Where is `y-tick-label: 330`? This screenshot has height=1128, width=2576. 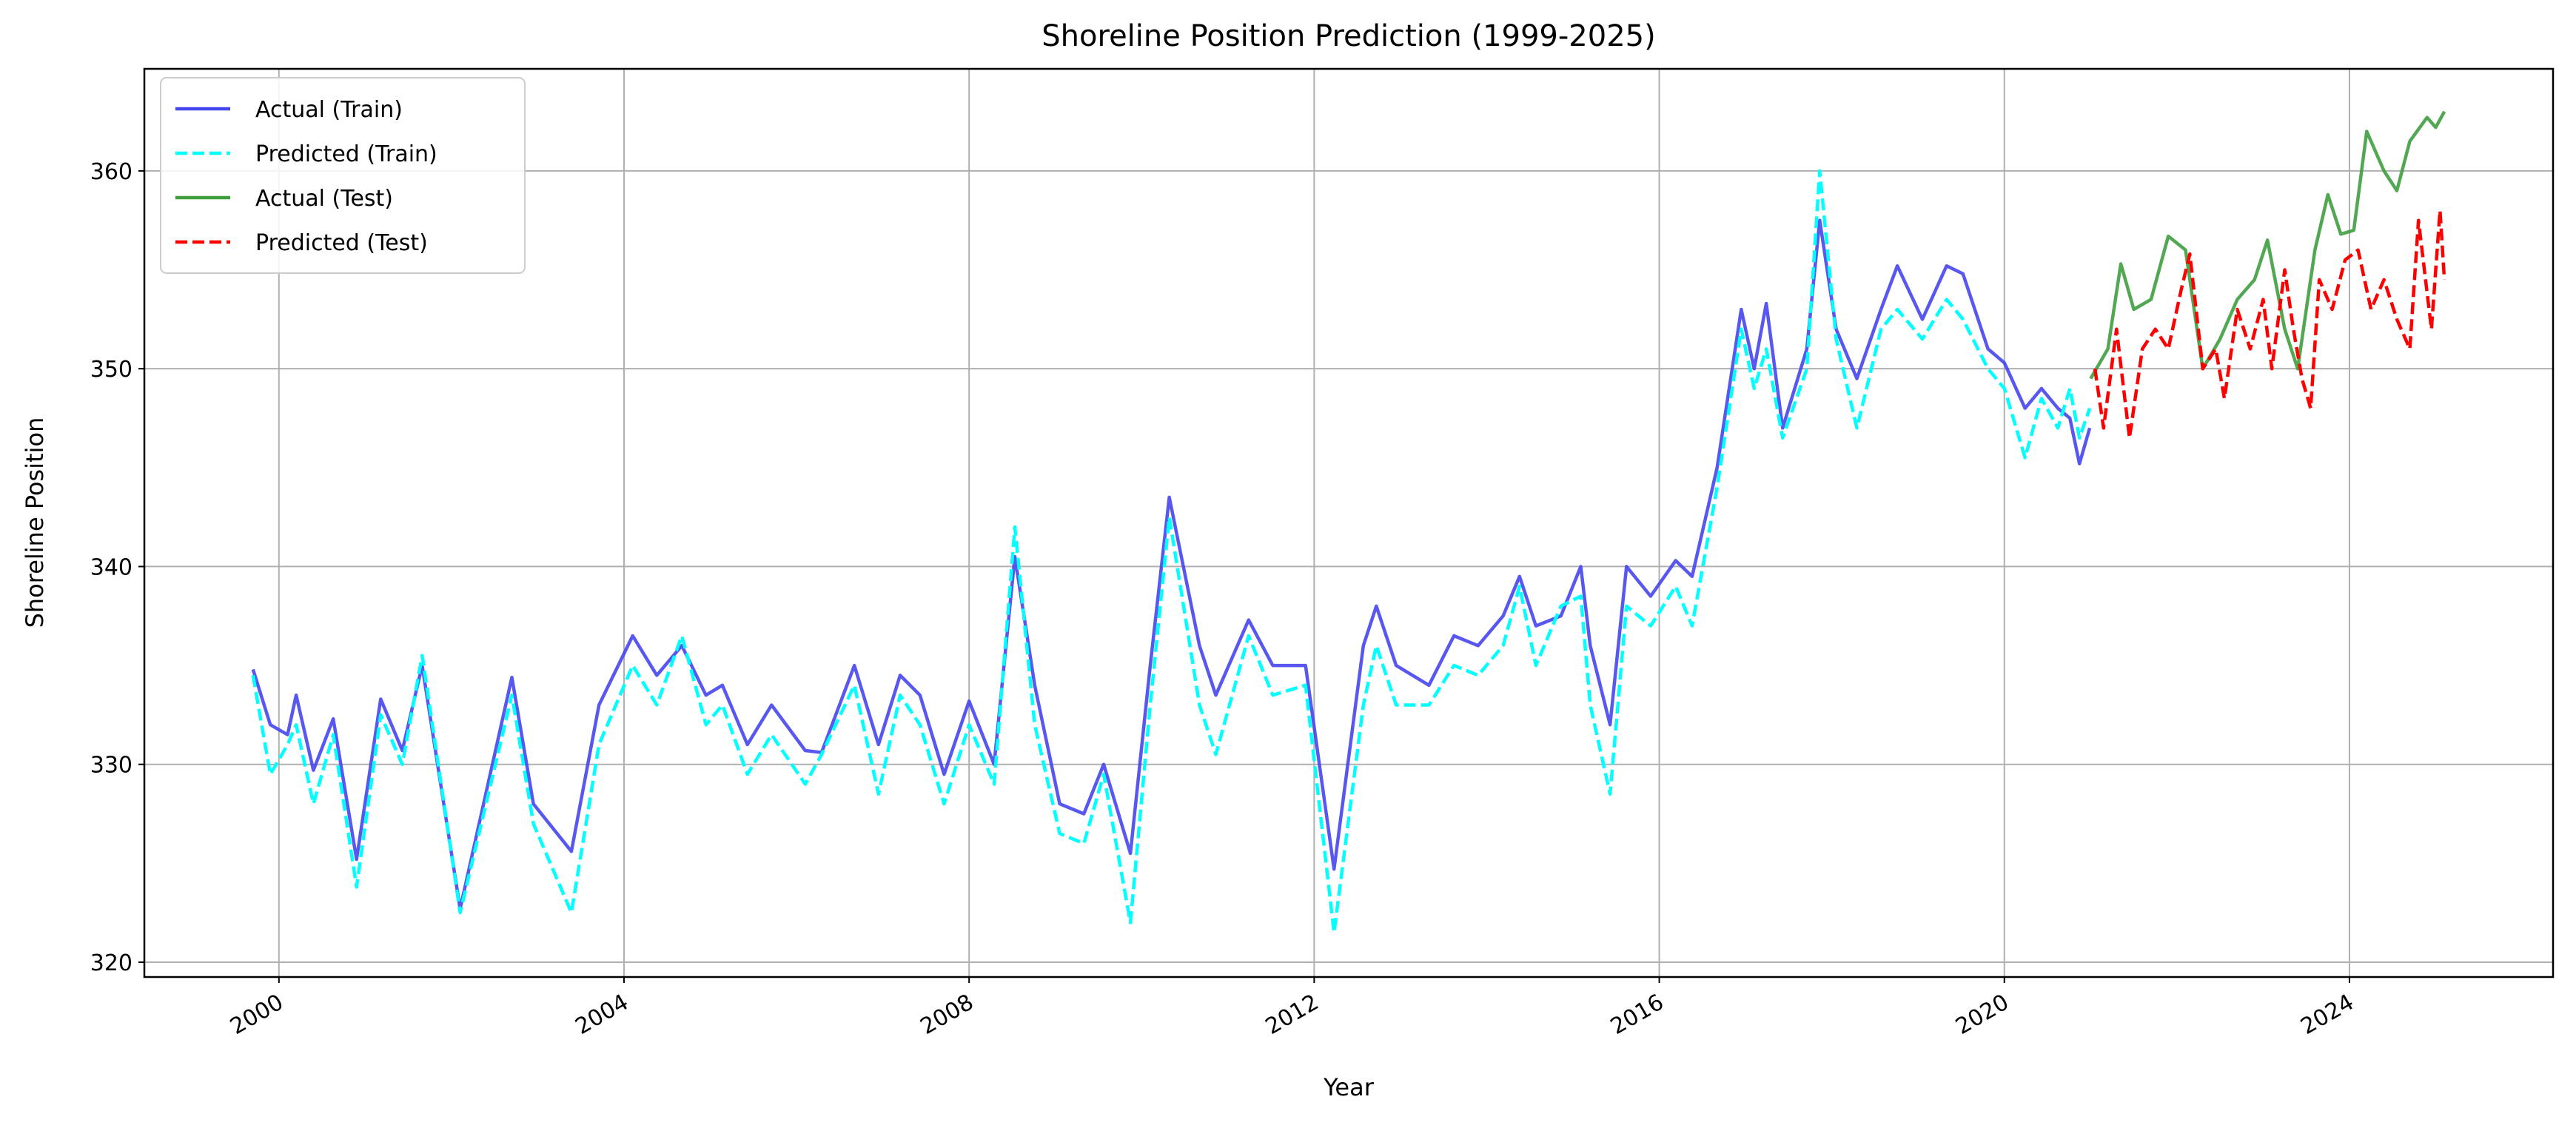 y-tick-label: 330 is located at coordinates (111, 766).